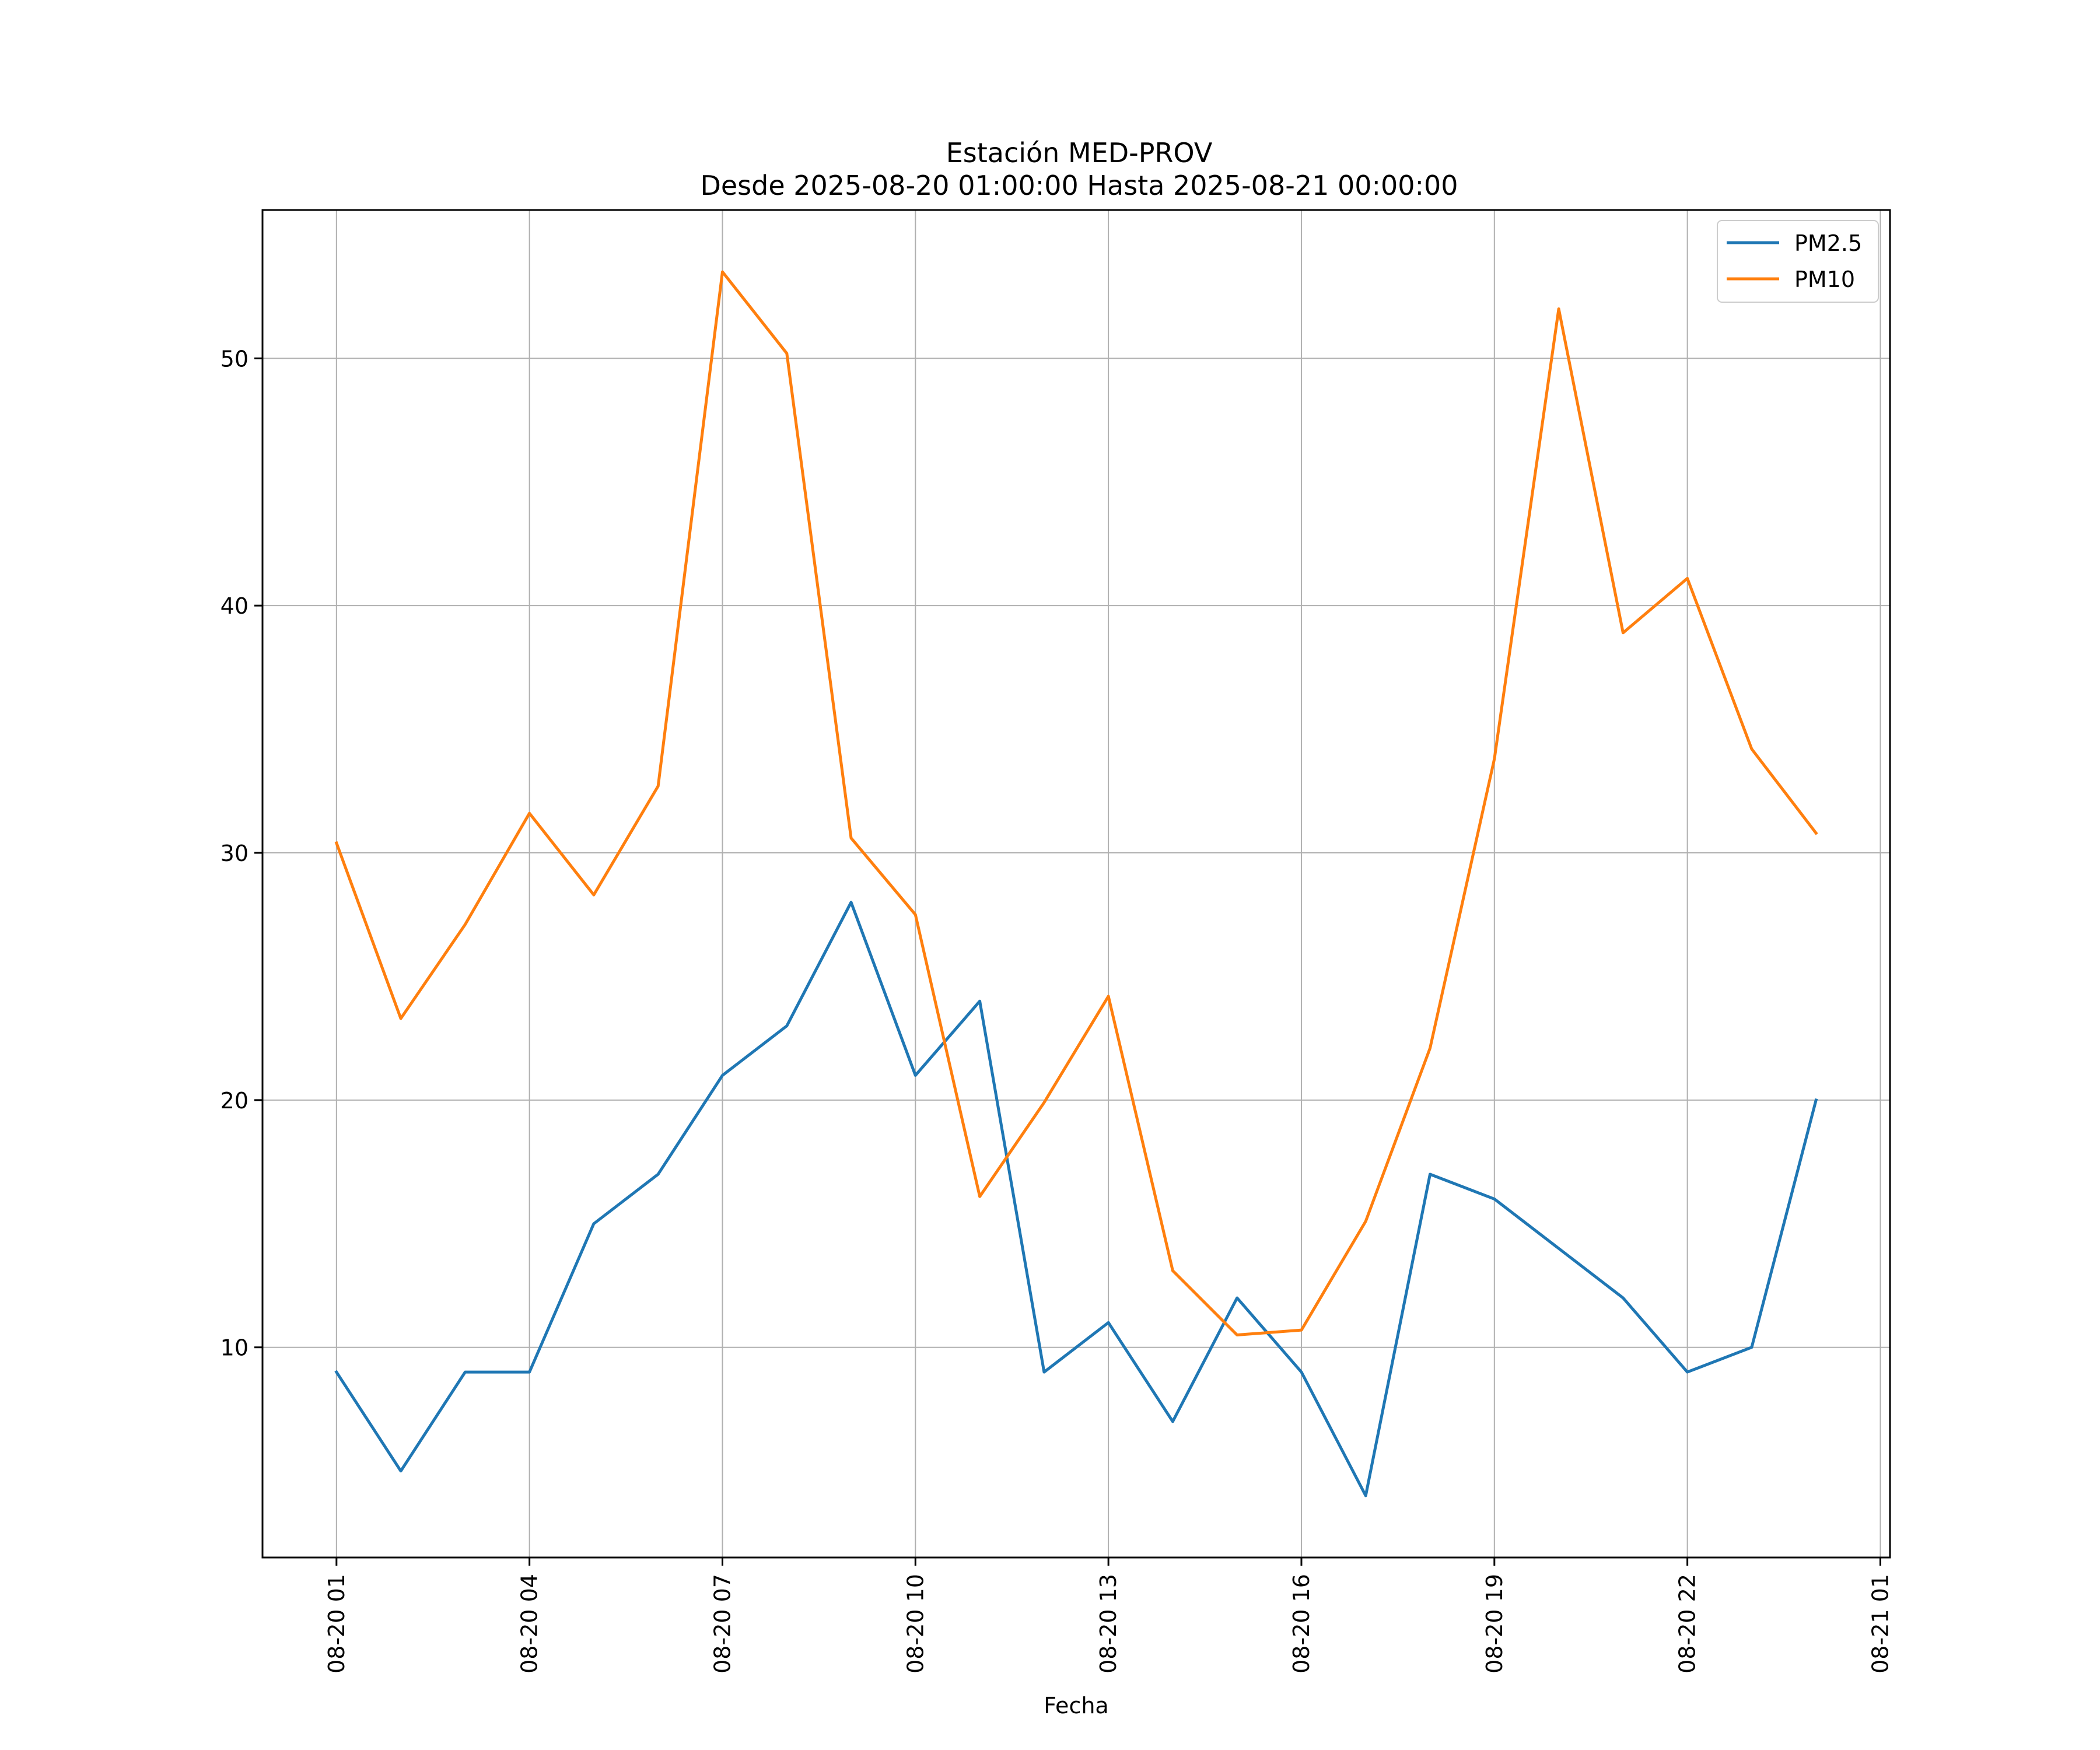 Image resolution: width=2100 pixels, height=1750 pixels. Describe the element at coordinates (722, 1624) in the screenshot. I see `x-tick-label: 08-20 07` at that location.